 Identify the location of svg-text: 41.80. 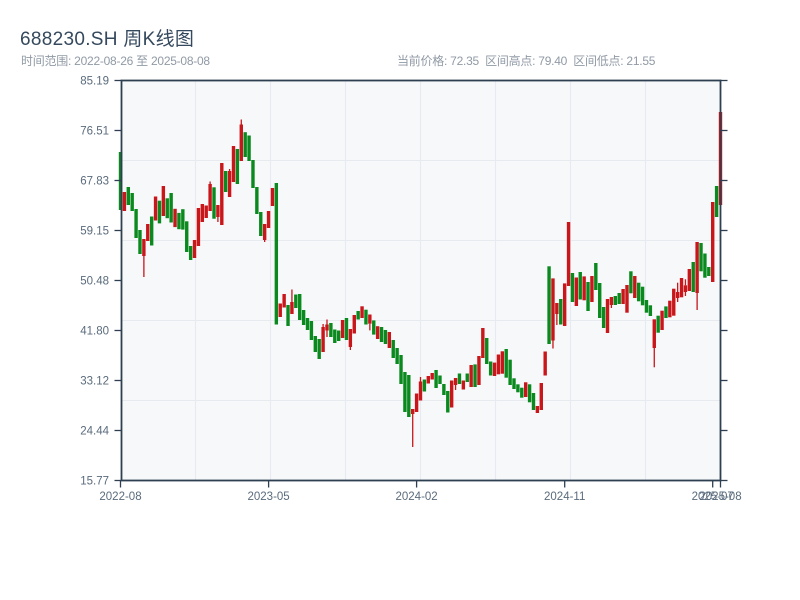
(94, 332).